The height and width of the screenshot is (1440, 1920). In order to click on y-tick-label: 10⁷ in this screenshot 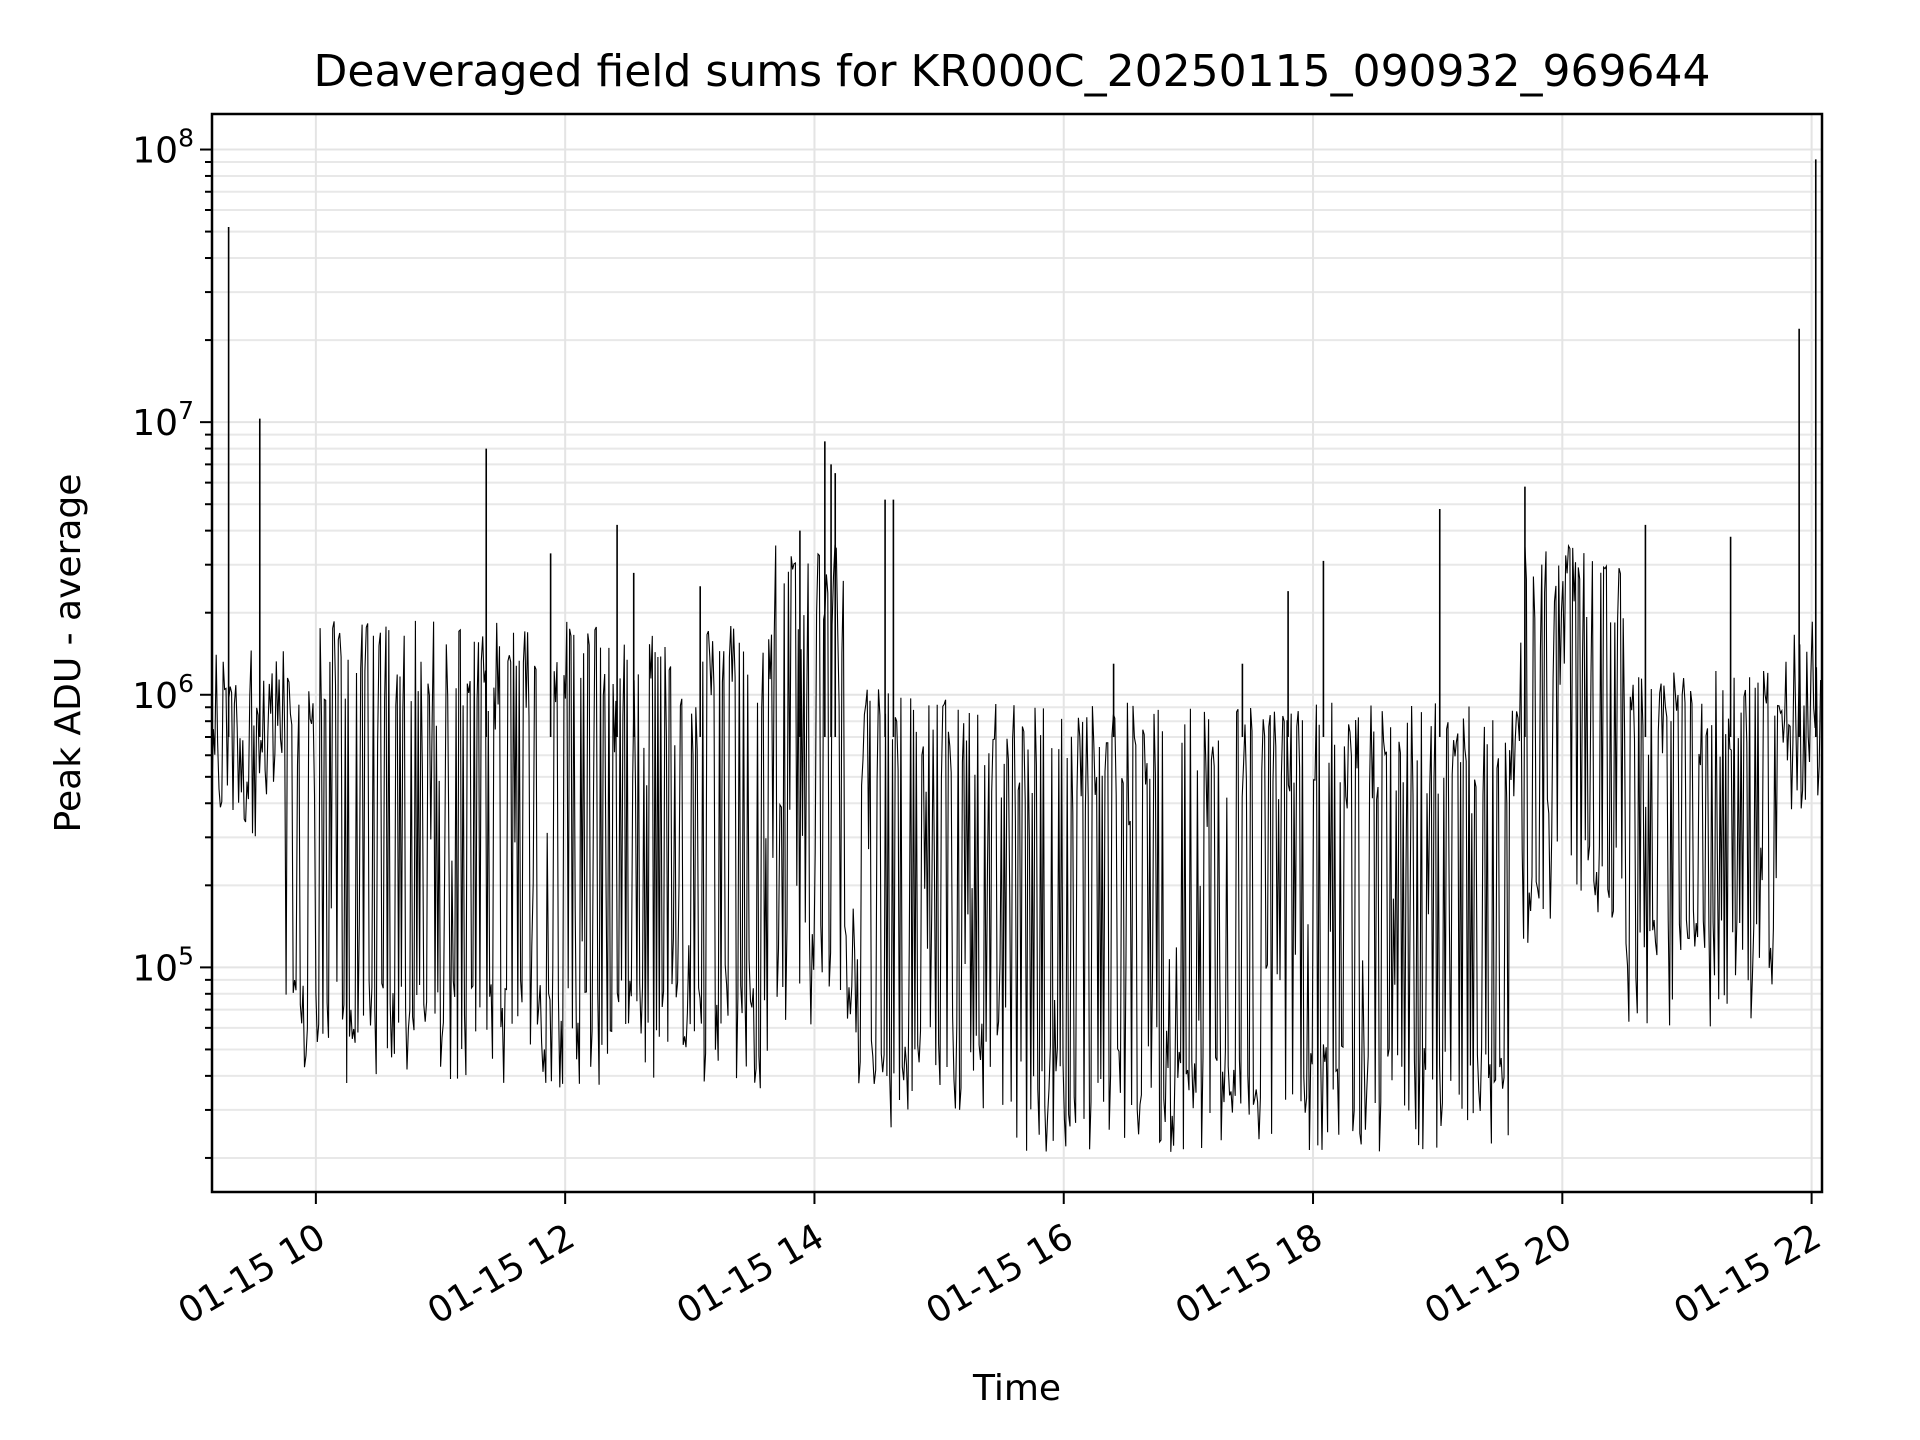, I will do `click(163, 420)`.